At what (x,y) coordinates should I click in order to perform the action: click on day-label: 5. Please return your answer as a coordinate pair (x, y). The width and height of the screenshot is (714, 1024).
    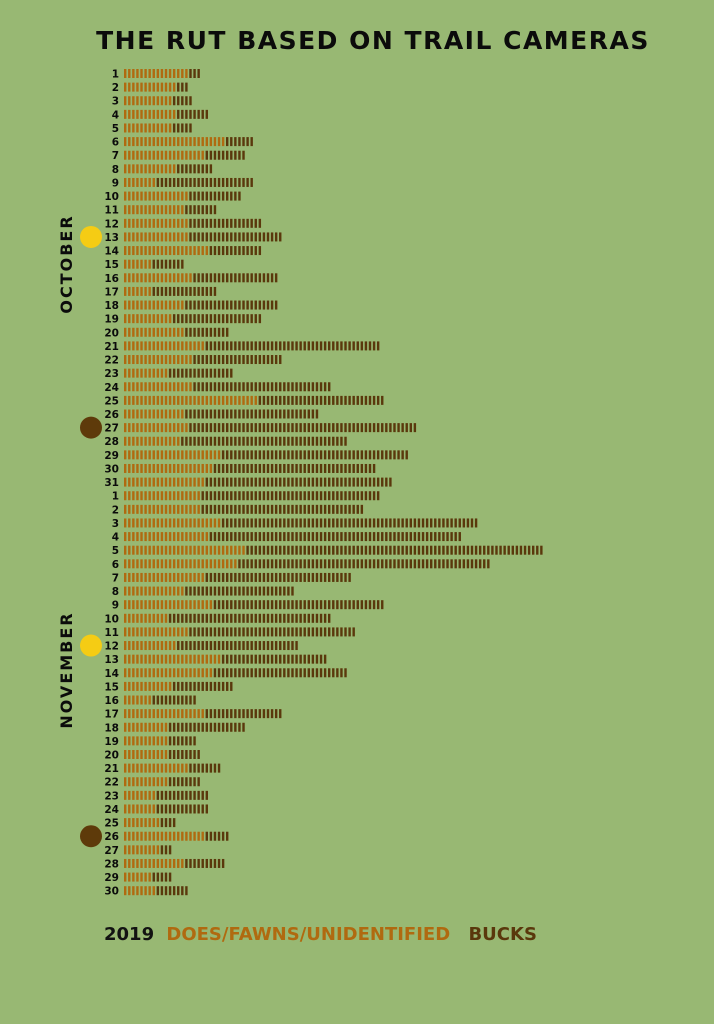
    Looking at the image, I should click on (115, 129).